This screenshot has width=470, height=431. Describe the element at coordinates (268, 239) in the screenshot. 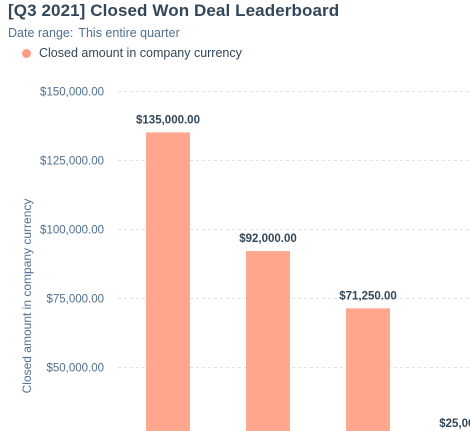

I see `bar-value-label: $92,000.00` at that location.